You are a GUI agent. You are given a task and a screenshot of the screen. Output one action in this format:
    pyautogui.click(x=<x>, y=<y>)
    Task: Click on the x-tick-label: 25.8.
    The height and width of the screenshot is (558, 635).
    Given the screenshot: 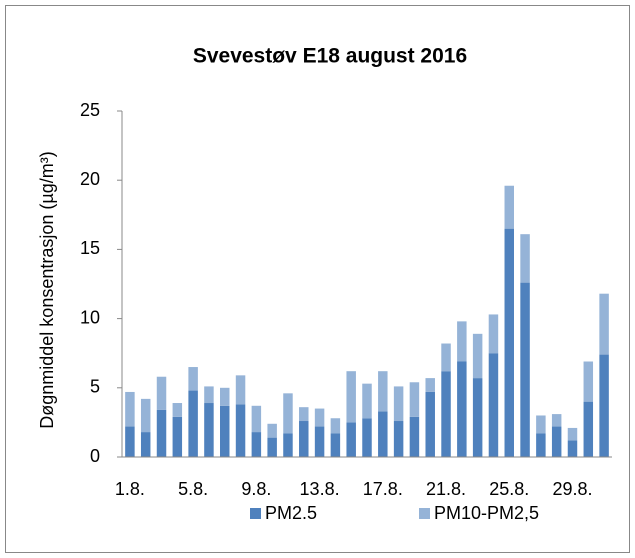 What is the action you would take?
    pyautogui.click(x=509, y=489)
    